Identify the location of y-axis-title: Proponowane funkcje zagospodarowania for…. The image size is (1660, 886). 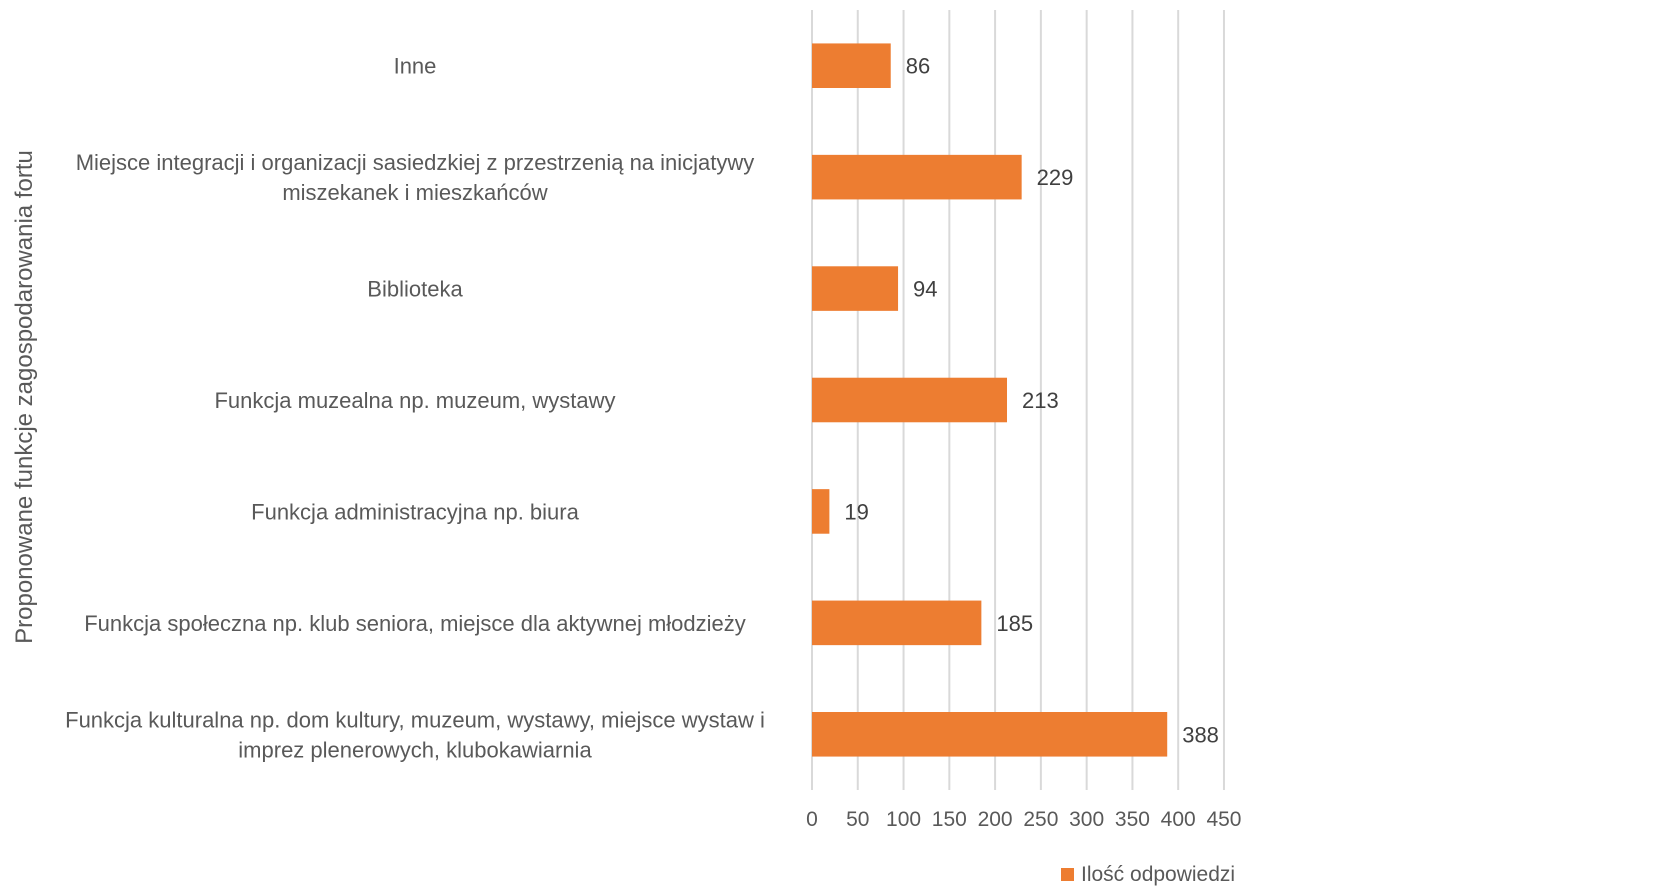
(24, 397).